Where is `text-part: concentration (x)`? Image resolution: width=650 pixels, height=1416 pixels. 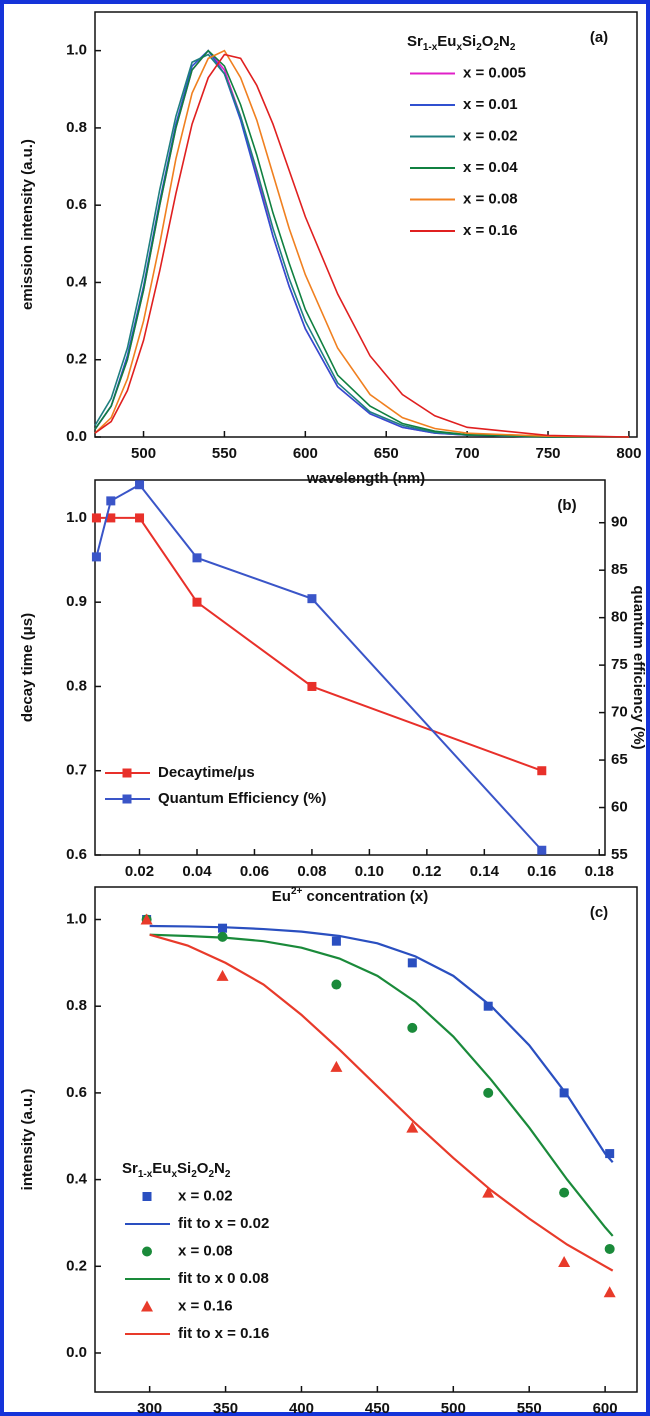 text-part: concentration (x) is located at coordinates (365, 896).